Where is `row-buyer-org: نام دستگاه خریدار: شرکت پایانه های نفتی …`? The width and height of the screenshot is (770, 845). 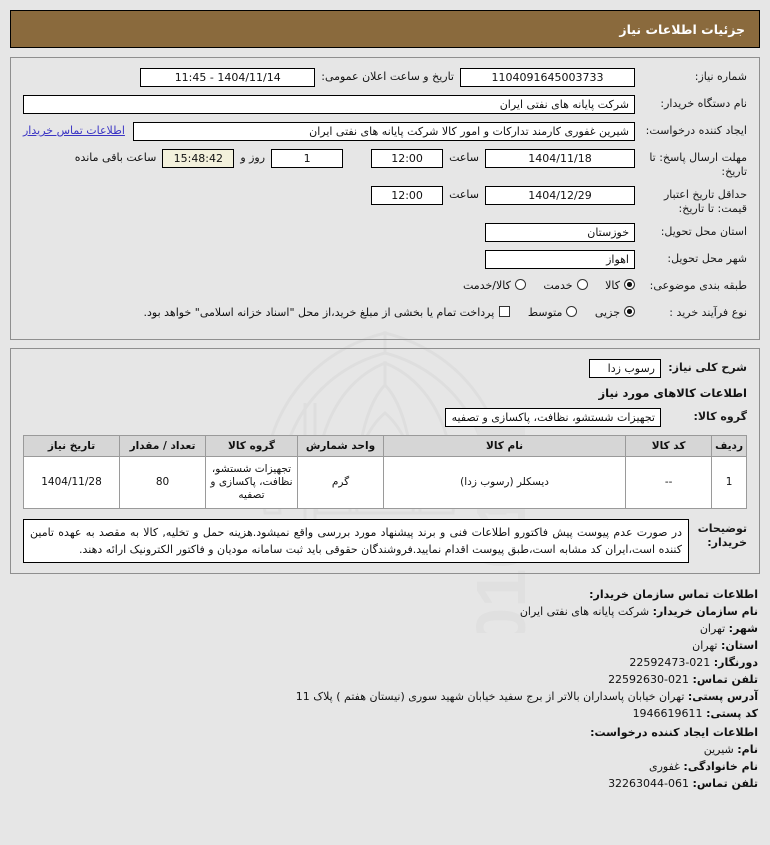
row-buyer-org: نام دستگاه خریدار: شرکت پایانه های نفتی … is located at coordinates (385, 105).